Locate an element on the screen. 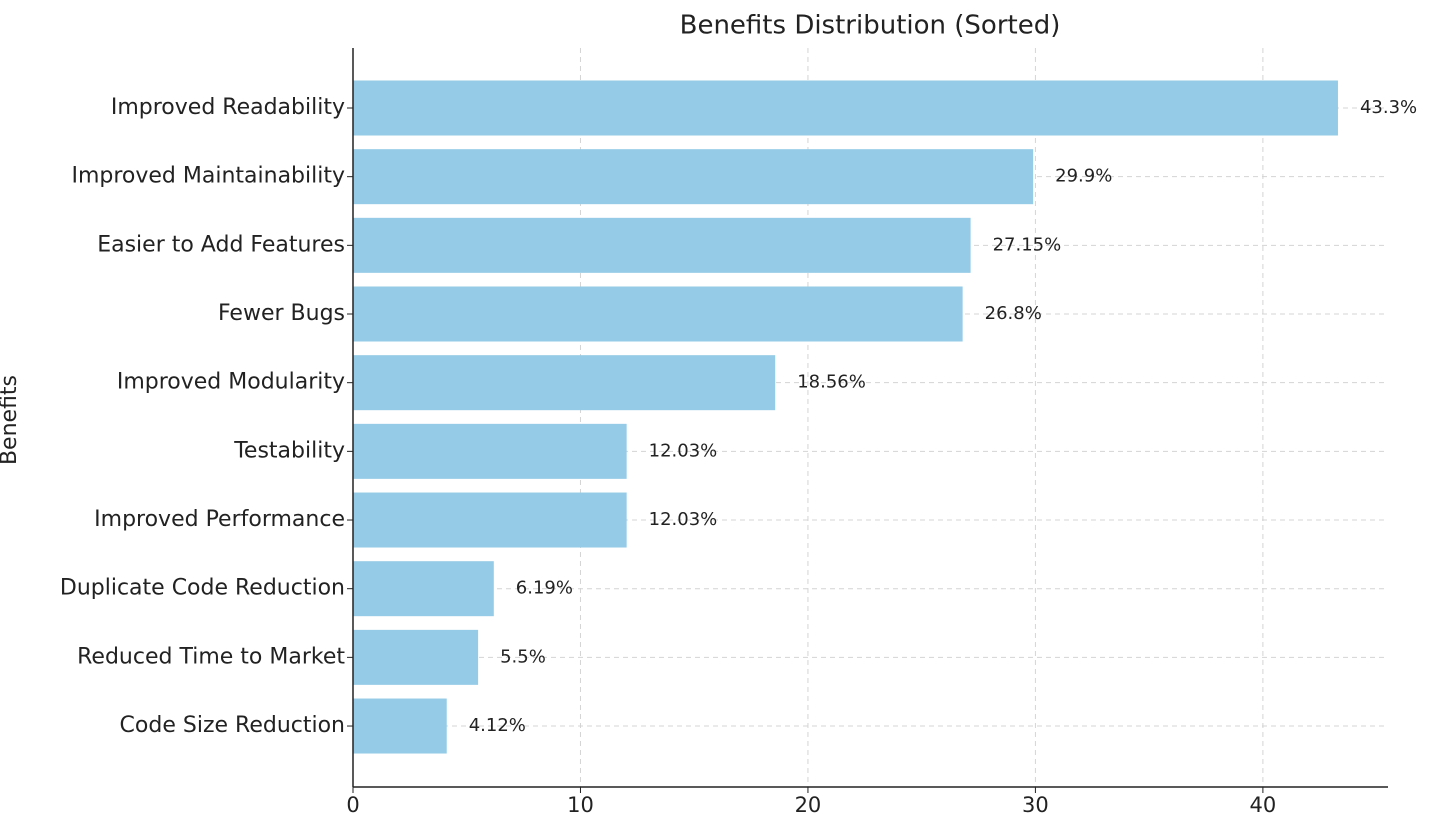 The width and height of the screenshot is (1448, 832). y-tick-label: Improved Modularity is located at coordinates (231, 382).